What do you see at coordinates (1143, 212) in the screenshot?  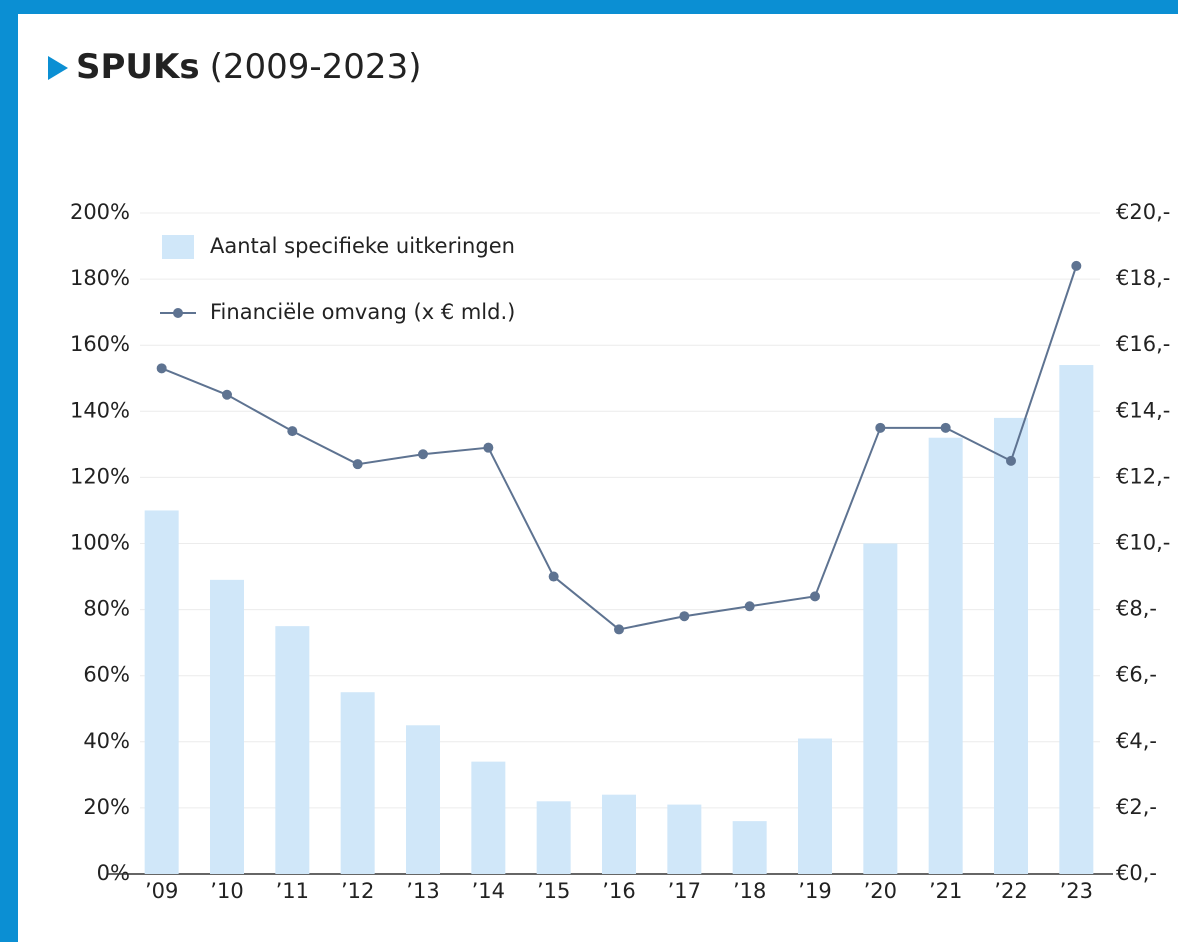 I see `y2-tick-label: €20,-` at bounding box center [1143, 212].